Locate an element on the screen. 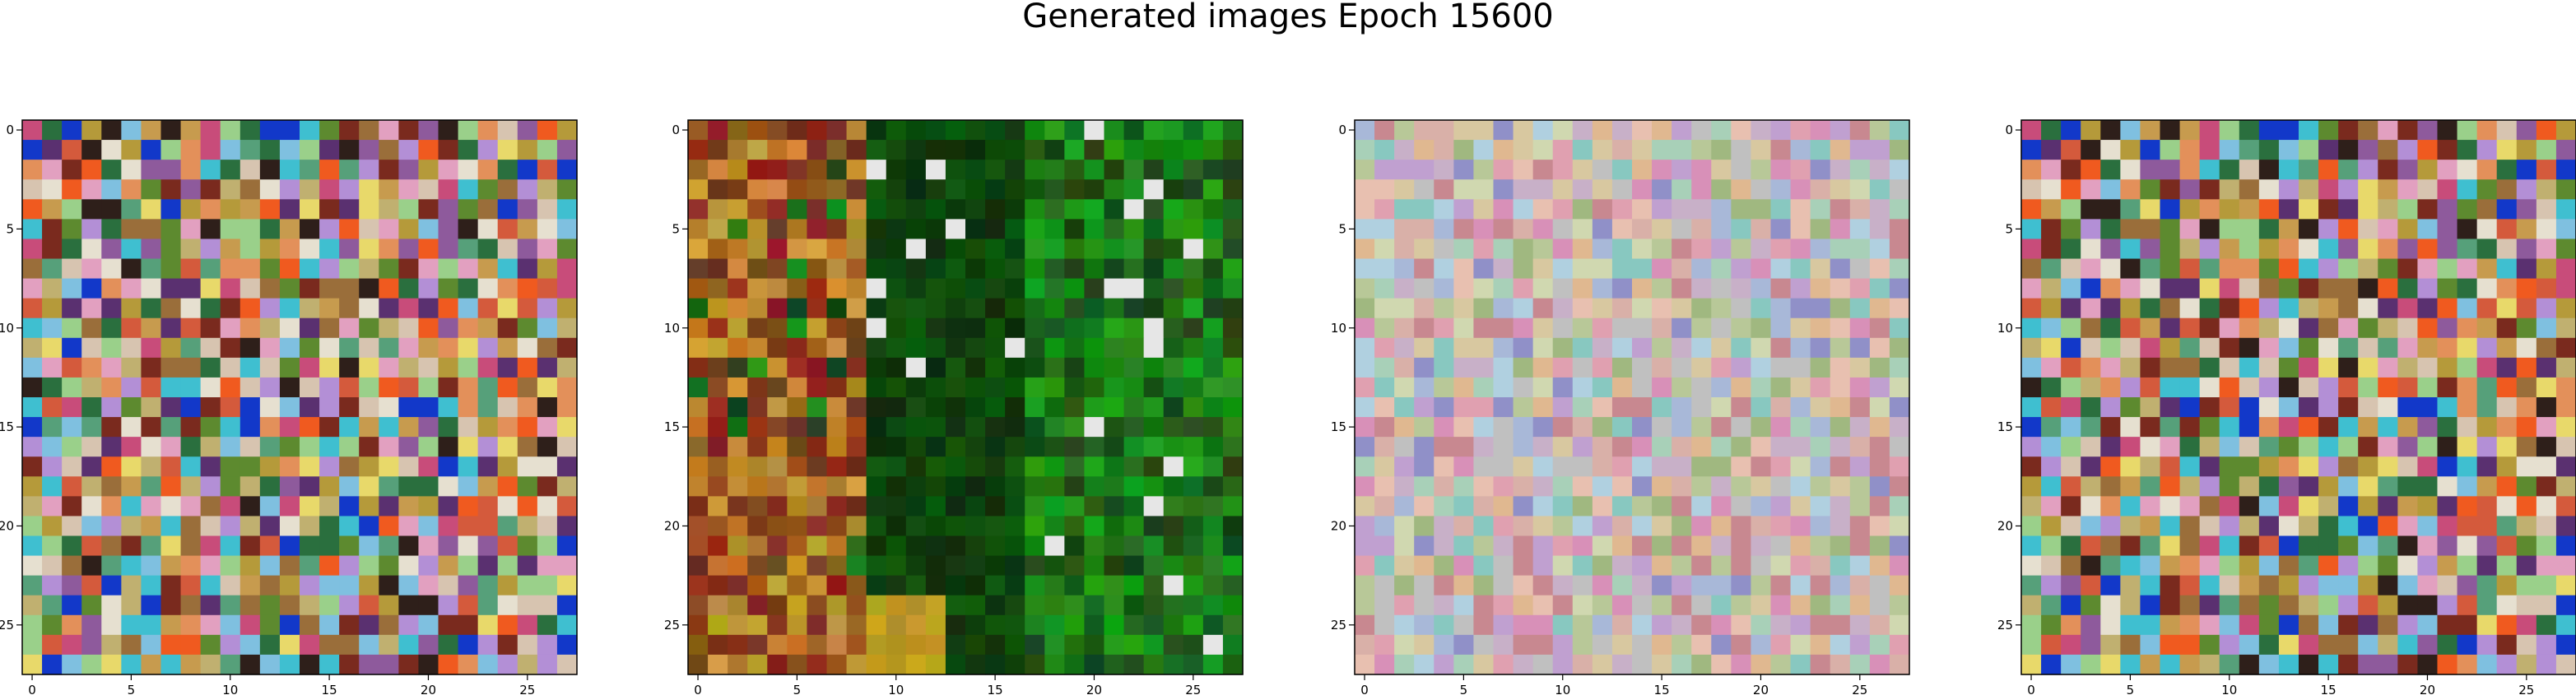 Image resolution: width=2576 pixels, height=695 pixels. y-tick-label: 5 is located at coordinates (676, 228).